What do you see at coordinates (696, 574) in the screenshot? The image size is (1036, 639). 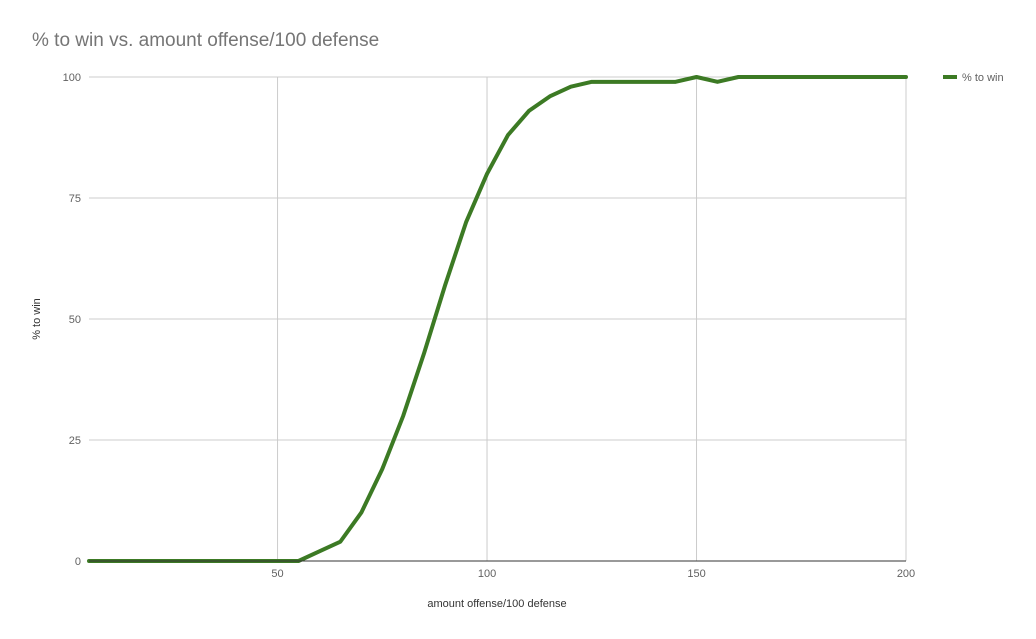 I see `x-tick-label: 150` at bounding box center [696, 574].